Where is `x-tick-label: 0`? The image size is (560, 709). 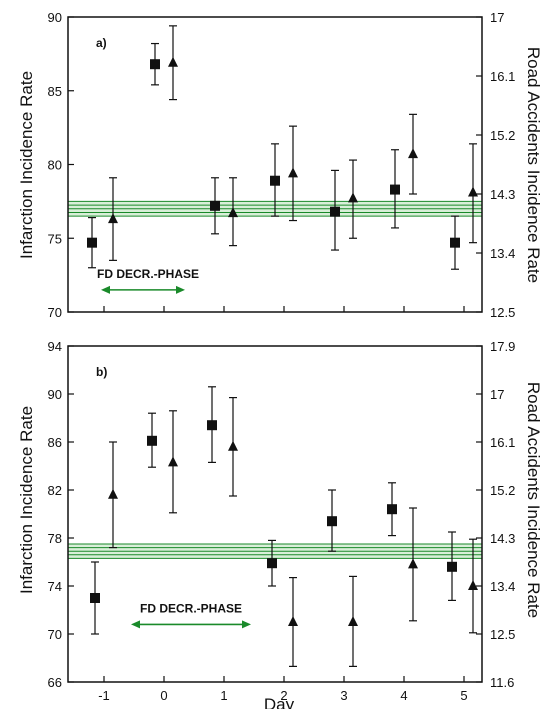 x-tick-label: 0 is located at coordinates (163, 695).